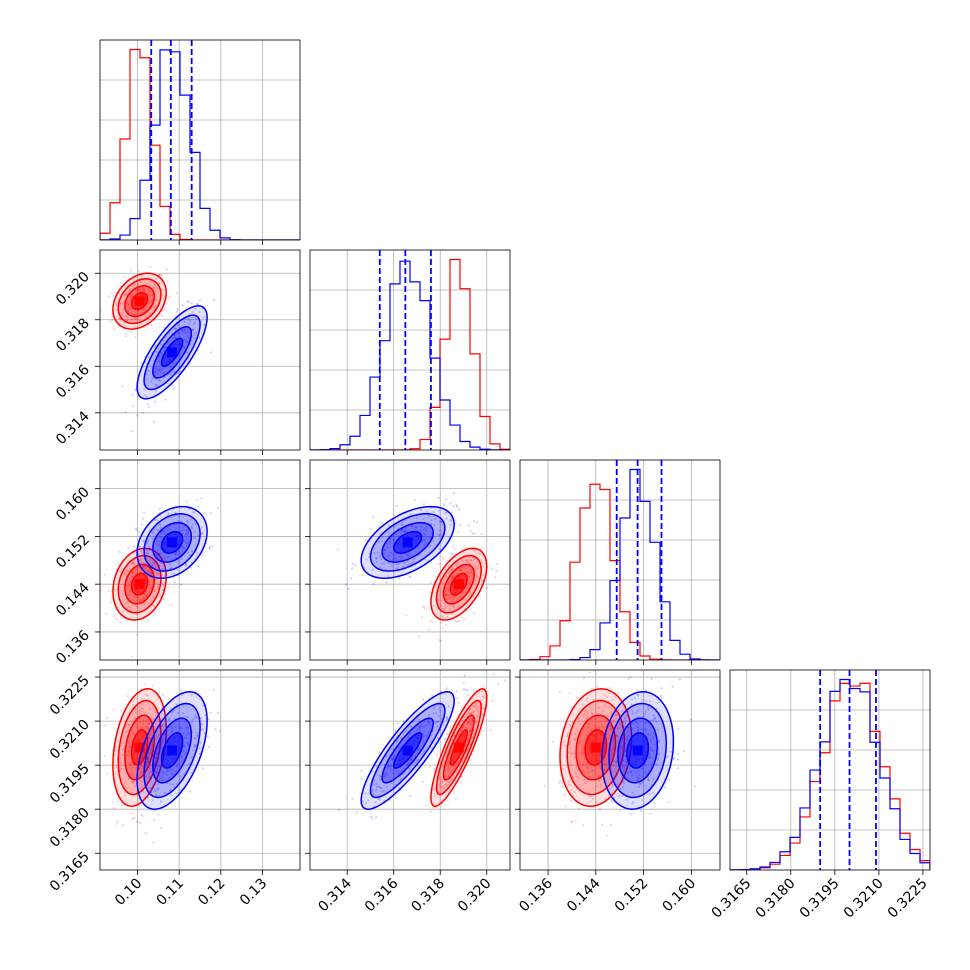  I want to click on density-peak, so click(407, 542).